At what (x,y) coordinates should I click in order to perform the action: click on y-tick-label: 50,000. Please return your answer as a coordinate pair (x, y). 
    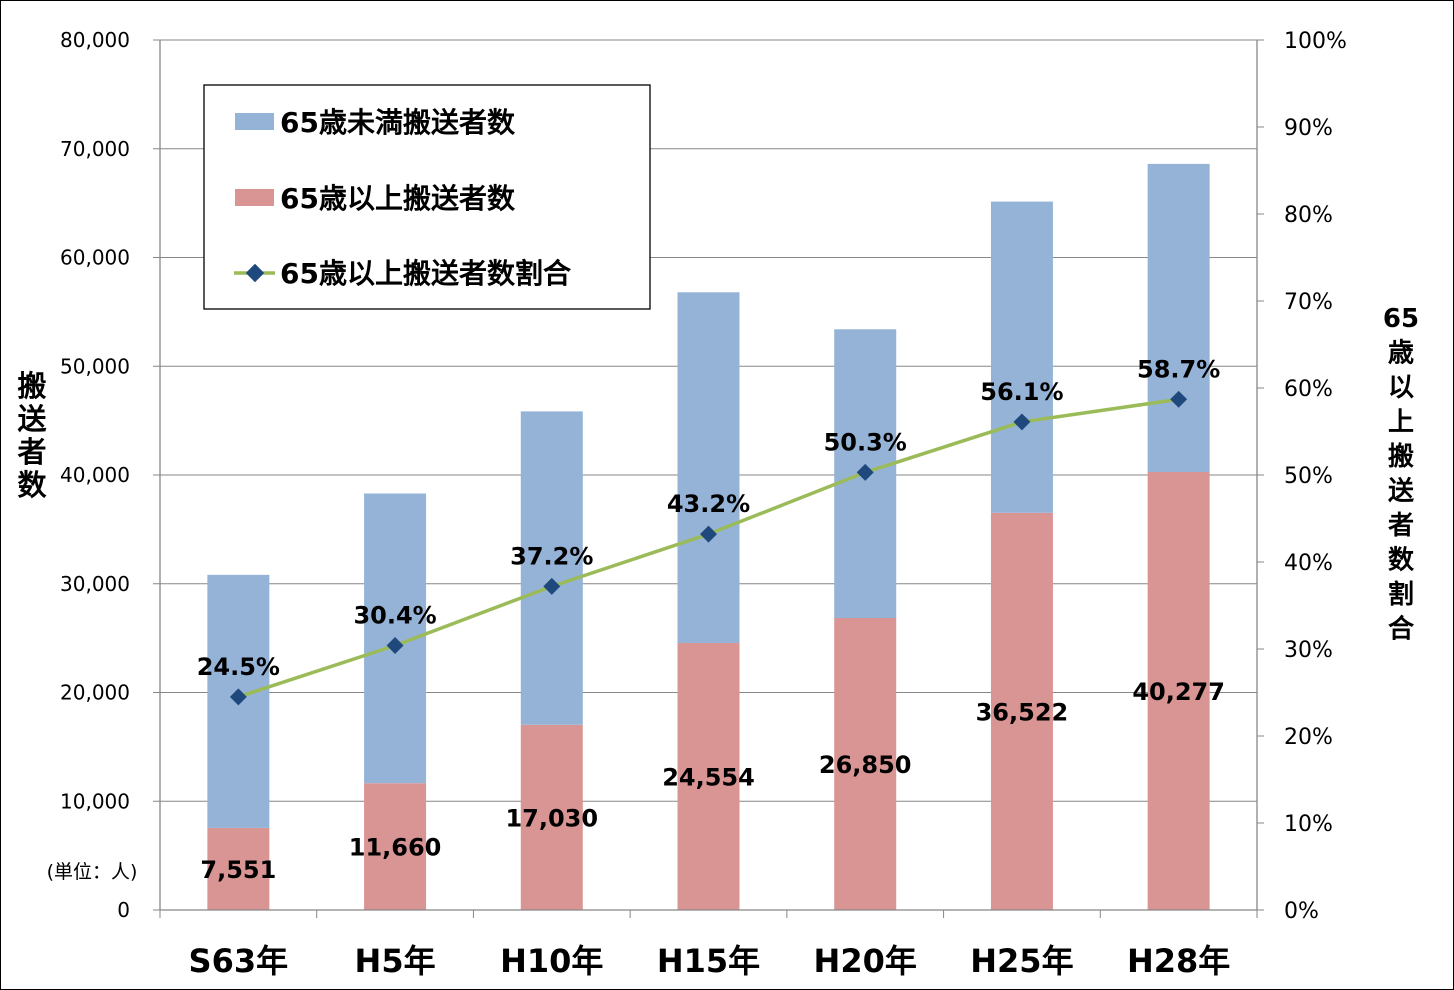
    Looking at the image, I should click on (95, 366).